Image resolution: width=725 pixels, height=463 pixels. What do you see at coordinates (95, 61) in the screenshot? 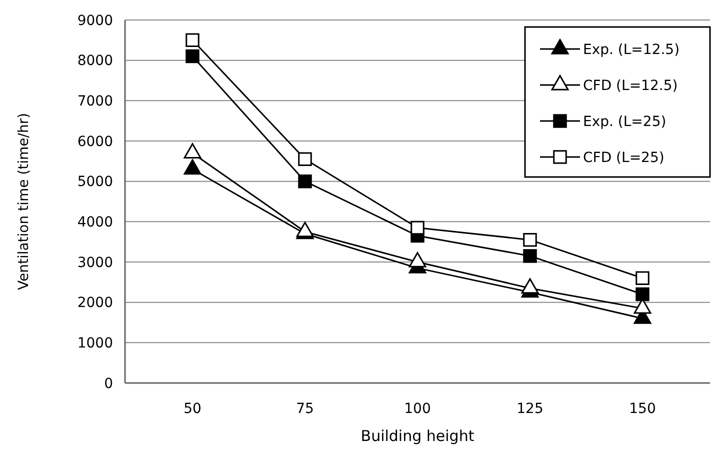
I see `y-tick-label: 8000` at bounding box center [95, 61].